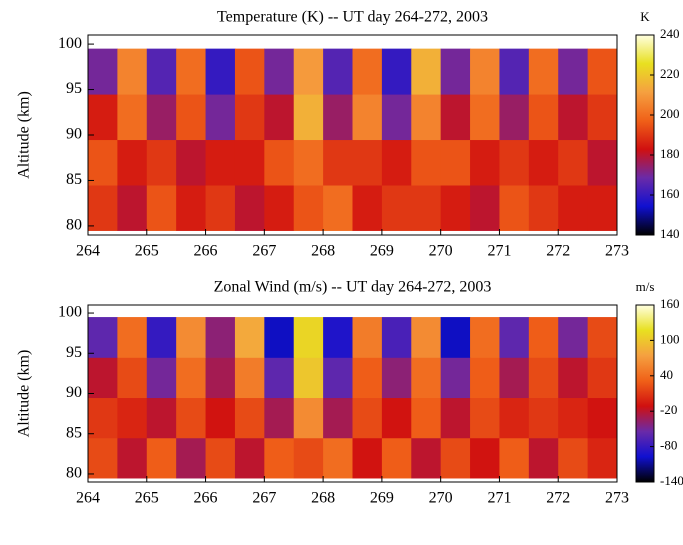  What do you see at coordinates (352, 17) in the screenshot?
I see `chart-title: Temperature (K) -- UT day 264-272, 2003` at bounding box center [352, 17].